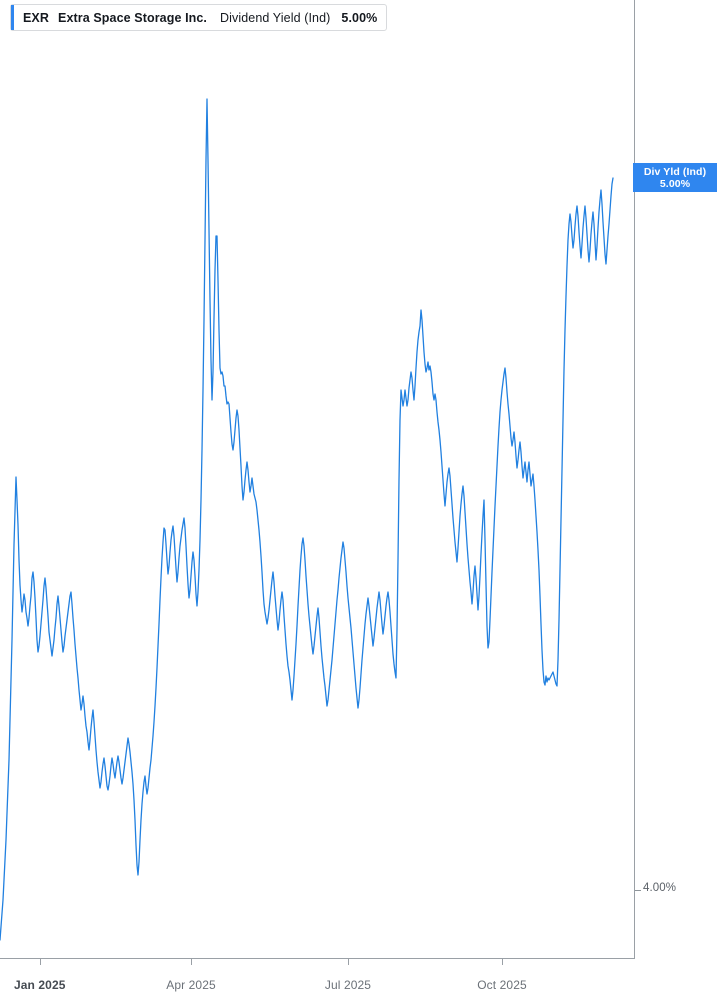 This screenshot has height=1005, width=717. I want to click on ticker-symbol: EXR, so click(36, 17).